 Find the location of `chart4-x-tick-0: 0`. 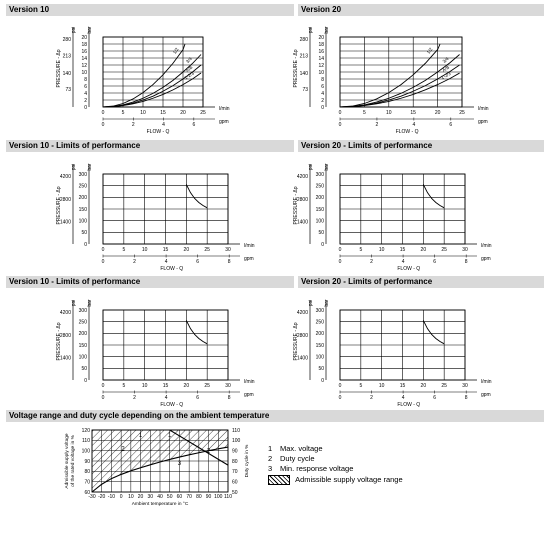

chart4-x-tick-0: 0 is located at coordinates (340, 250).